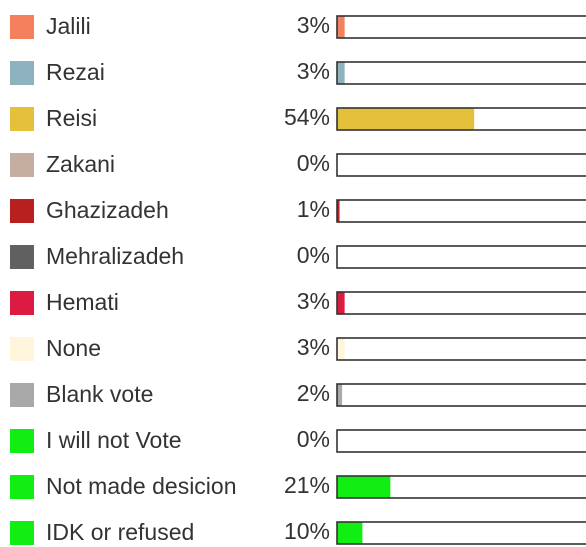 The image size is (586, 547). Describe the element at coordinates (22, 211) in the screenshot. I see `legend-swatch-ghazizadeh` at that location.